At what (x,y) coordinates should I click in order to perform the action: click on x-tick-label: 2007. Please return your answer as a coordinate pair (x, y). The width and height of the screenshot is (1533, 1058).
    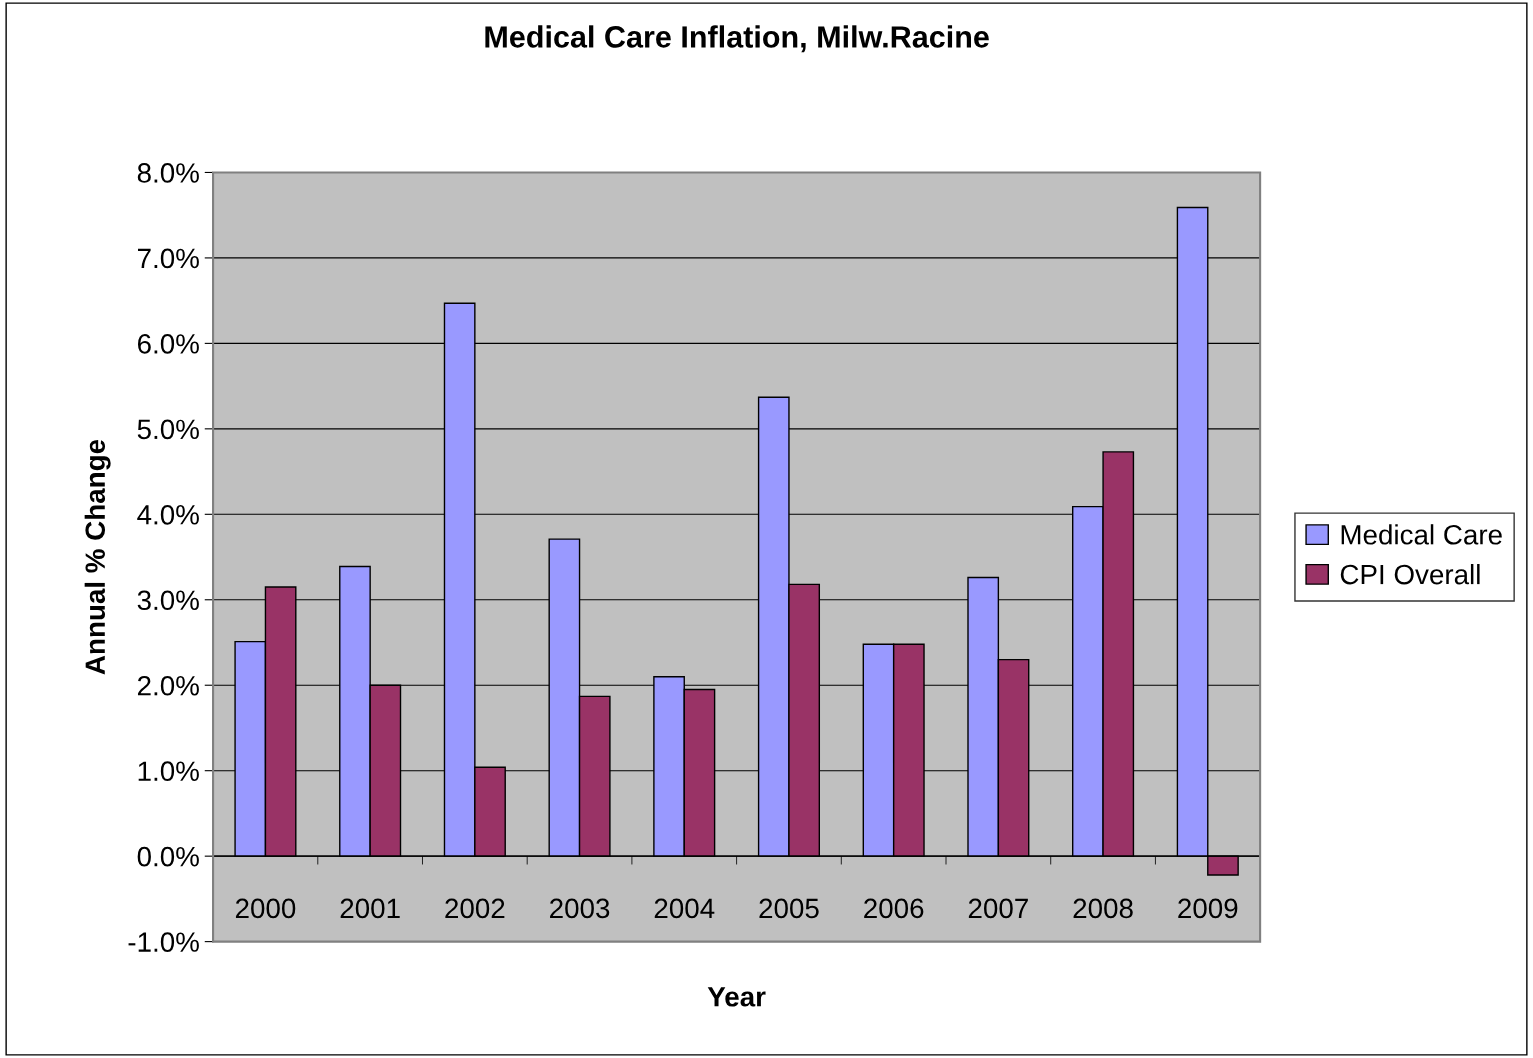
    Looking at the image, I should click on (998, 908).